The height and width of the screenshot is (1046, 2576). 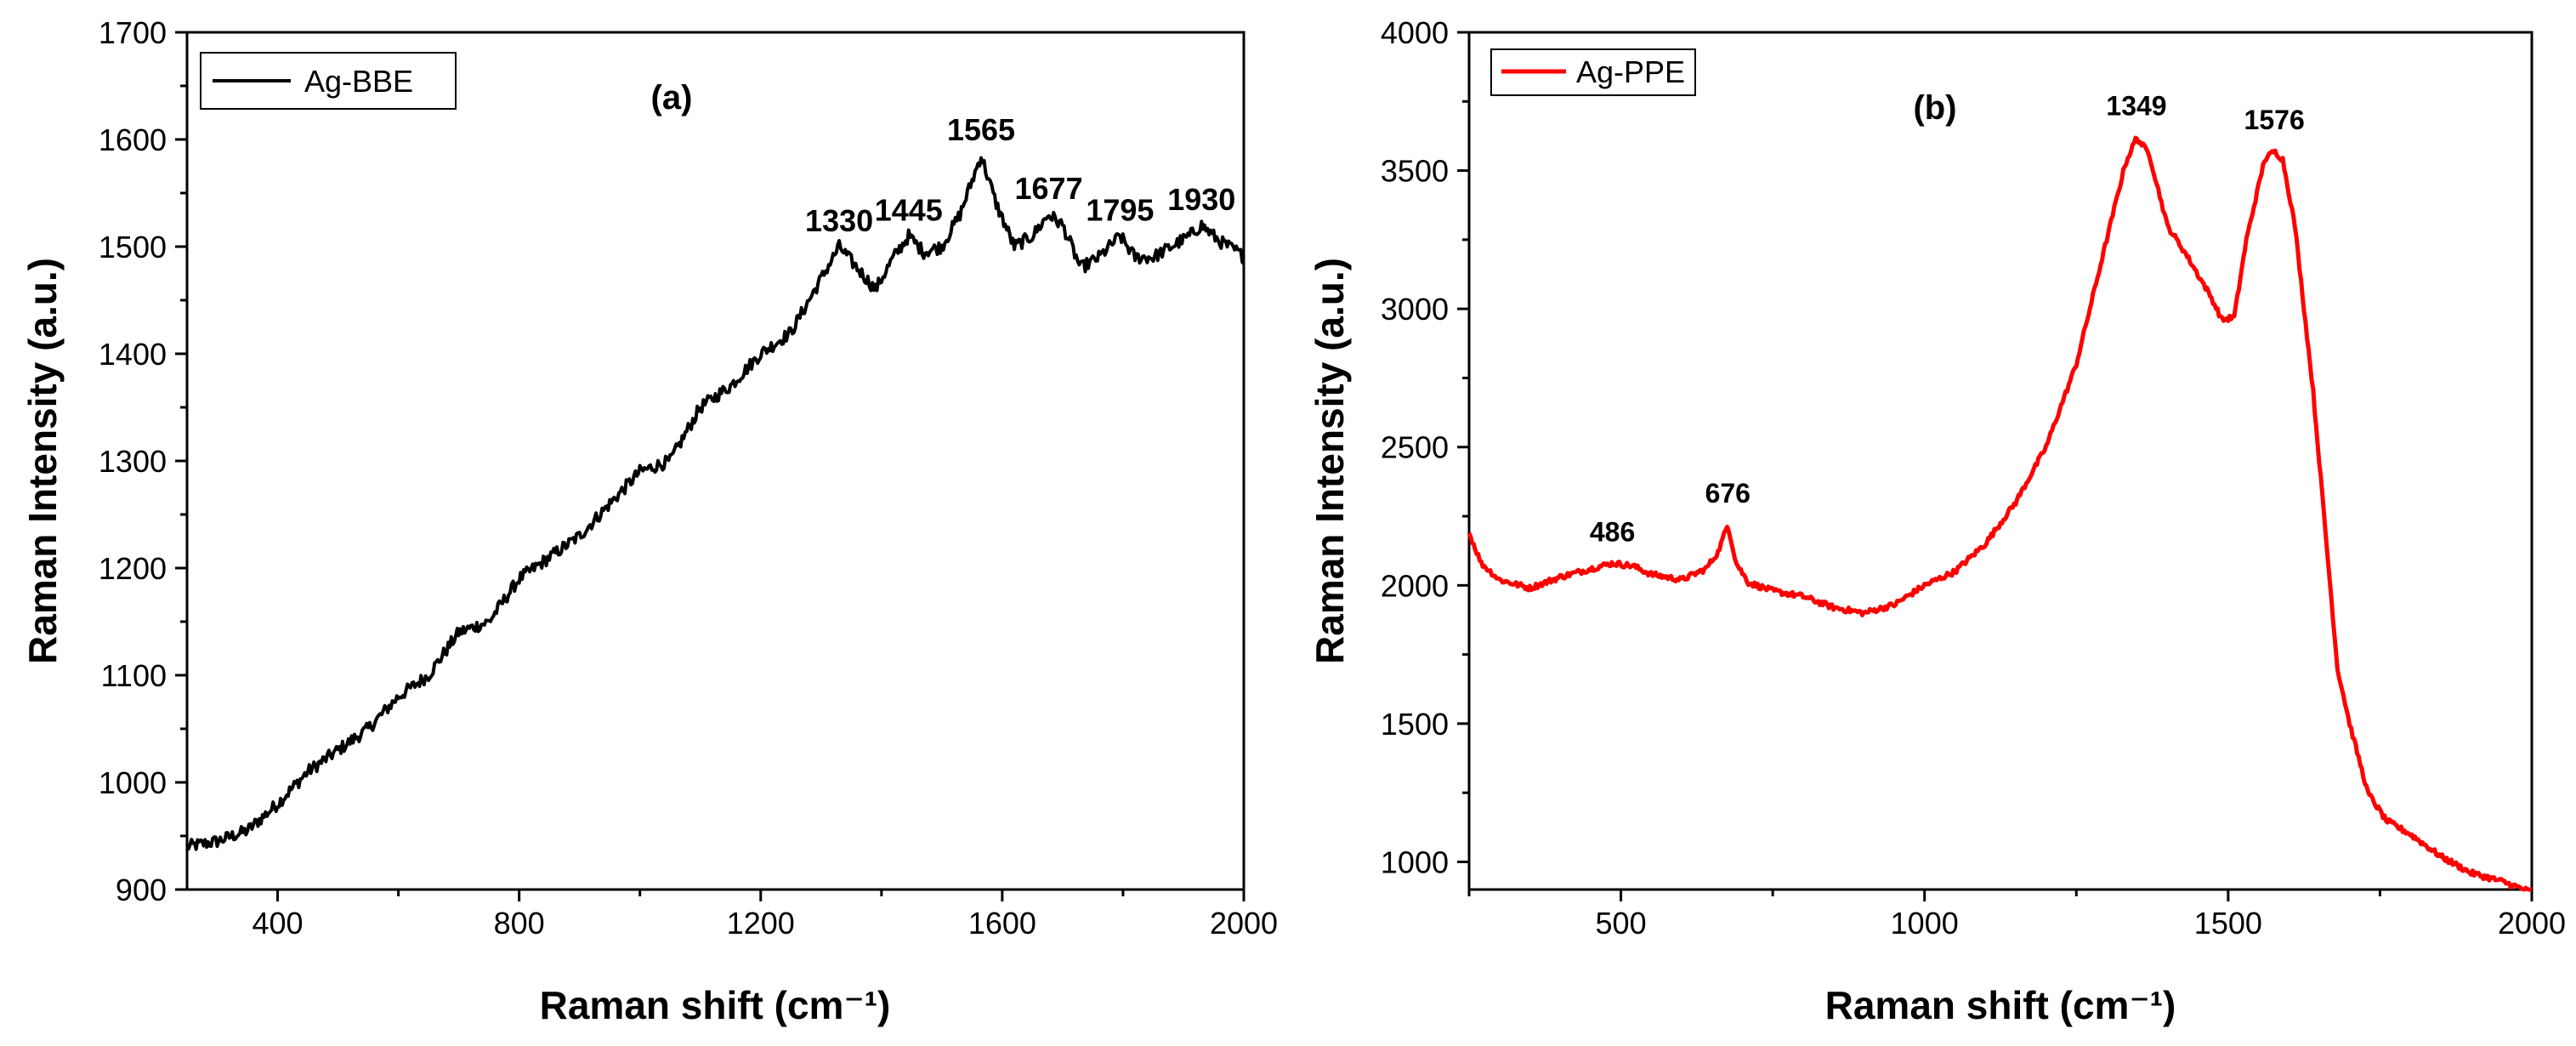 I want to click on peak-label-1677: 1677, so click(x=1049, y=188).